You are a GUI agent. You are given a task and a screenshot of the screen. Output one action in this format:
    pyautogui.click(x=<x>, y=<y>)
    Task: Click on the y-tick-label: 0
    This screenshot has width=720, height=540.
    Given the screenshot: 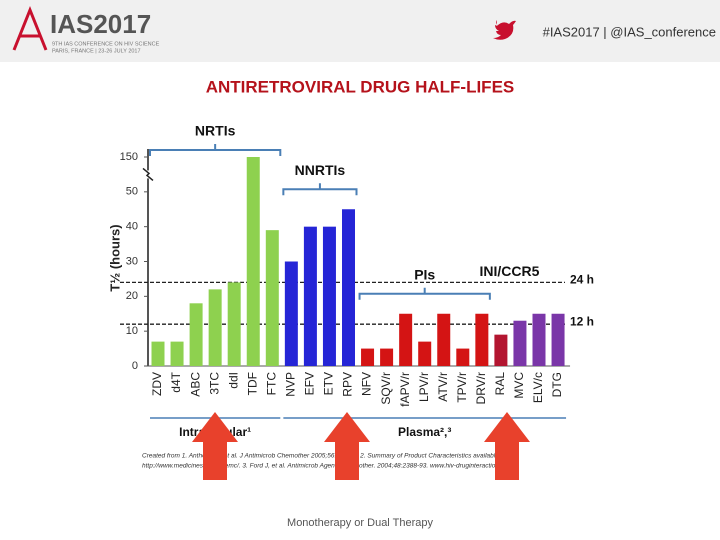 What is the action you would take?
    pyautogui.click(x=135, y=366)
    